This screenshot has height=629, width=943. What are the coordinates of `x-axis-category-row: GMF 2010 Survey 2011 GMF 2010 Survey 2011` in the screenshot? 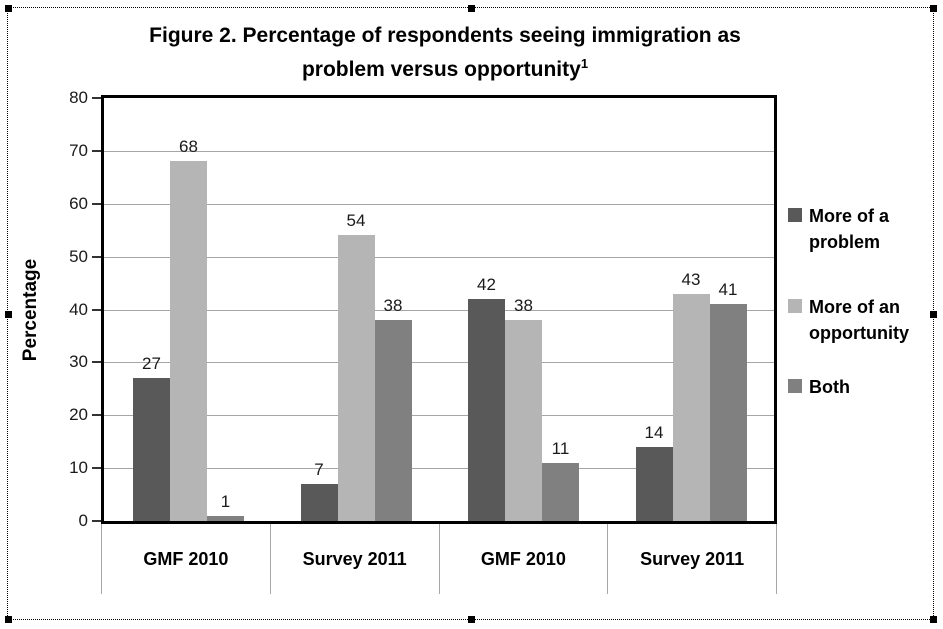 It's located at (439, 559).